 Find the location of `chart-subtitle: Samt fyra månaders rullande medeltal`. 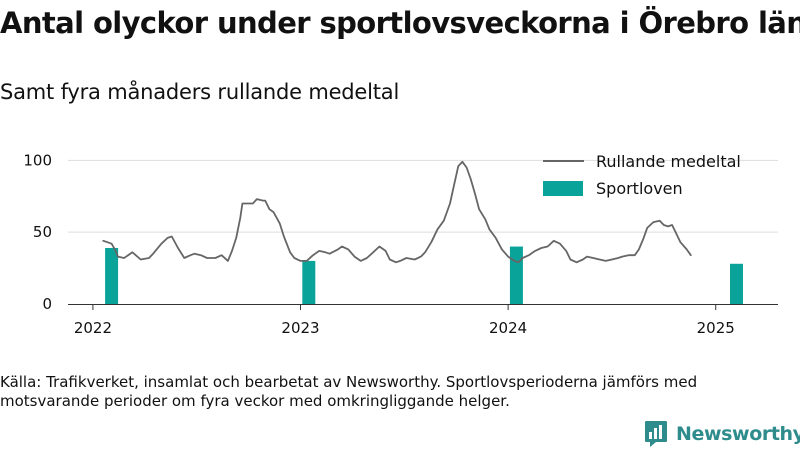

chart-subtitle: Samt fyra månaders rullande medeltal is located at coordinates (200, 92).